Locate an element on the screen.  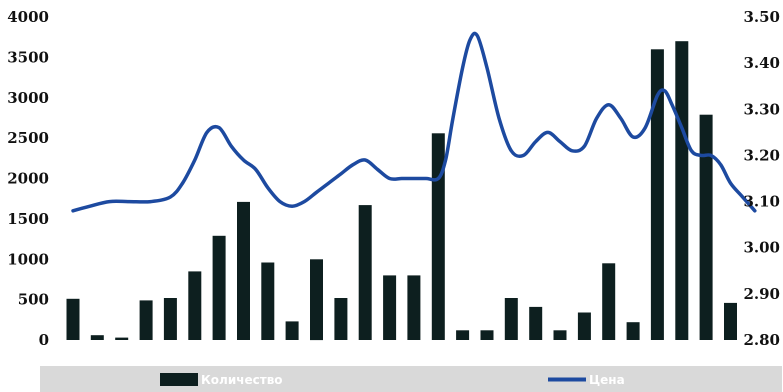
legend-bar-swatch is located at coordinates (179, 379).